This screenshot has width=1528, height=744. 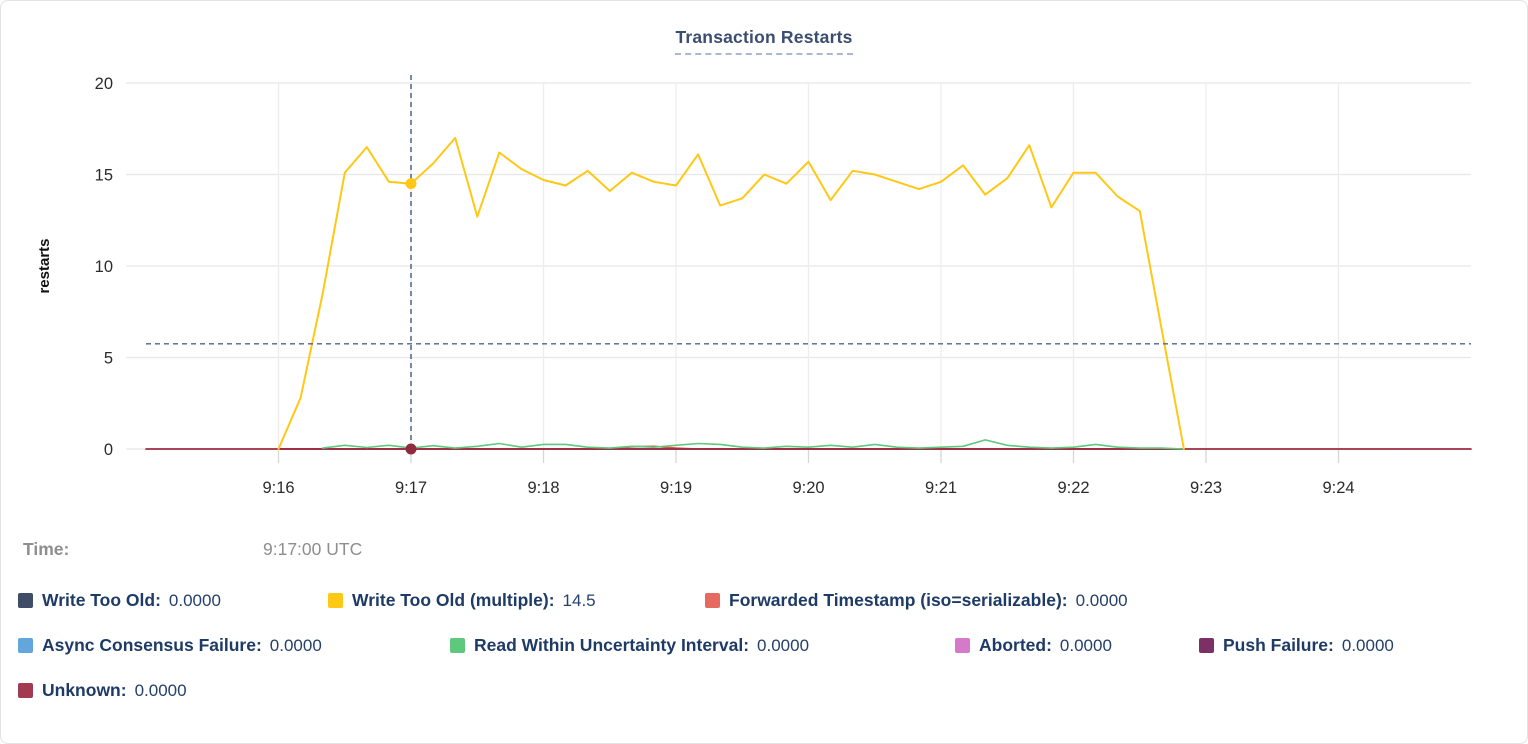 What do you see at coordinates (1073, 488) in the screenshot?
I see `x-tick-label: 9:22` at bounding box center [1073, 488].